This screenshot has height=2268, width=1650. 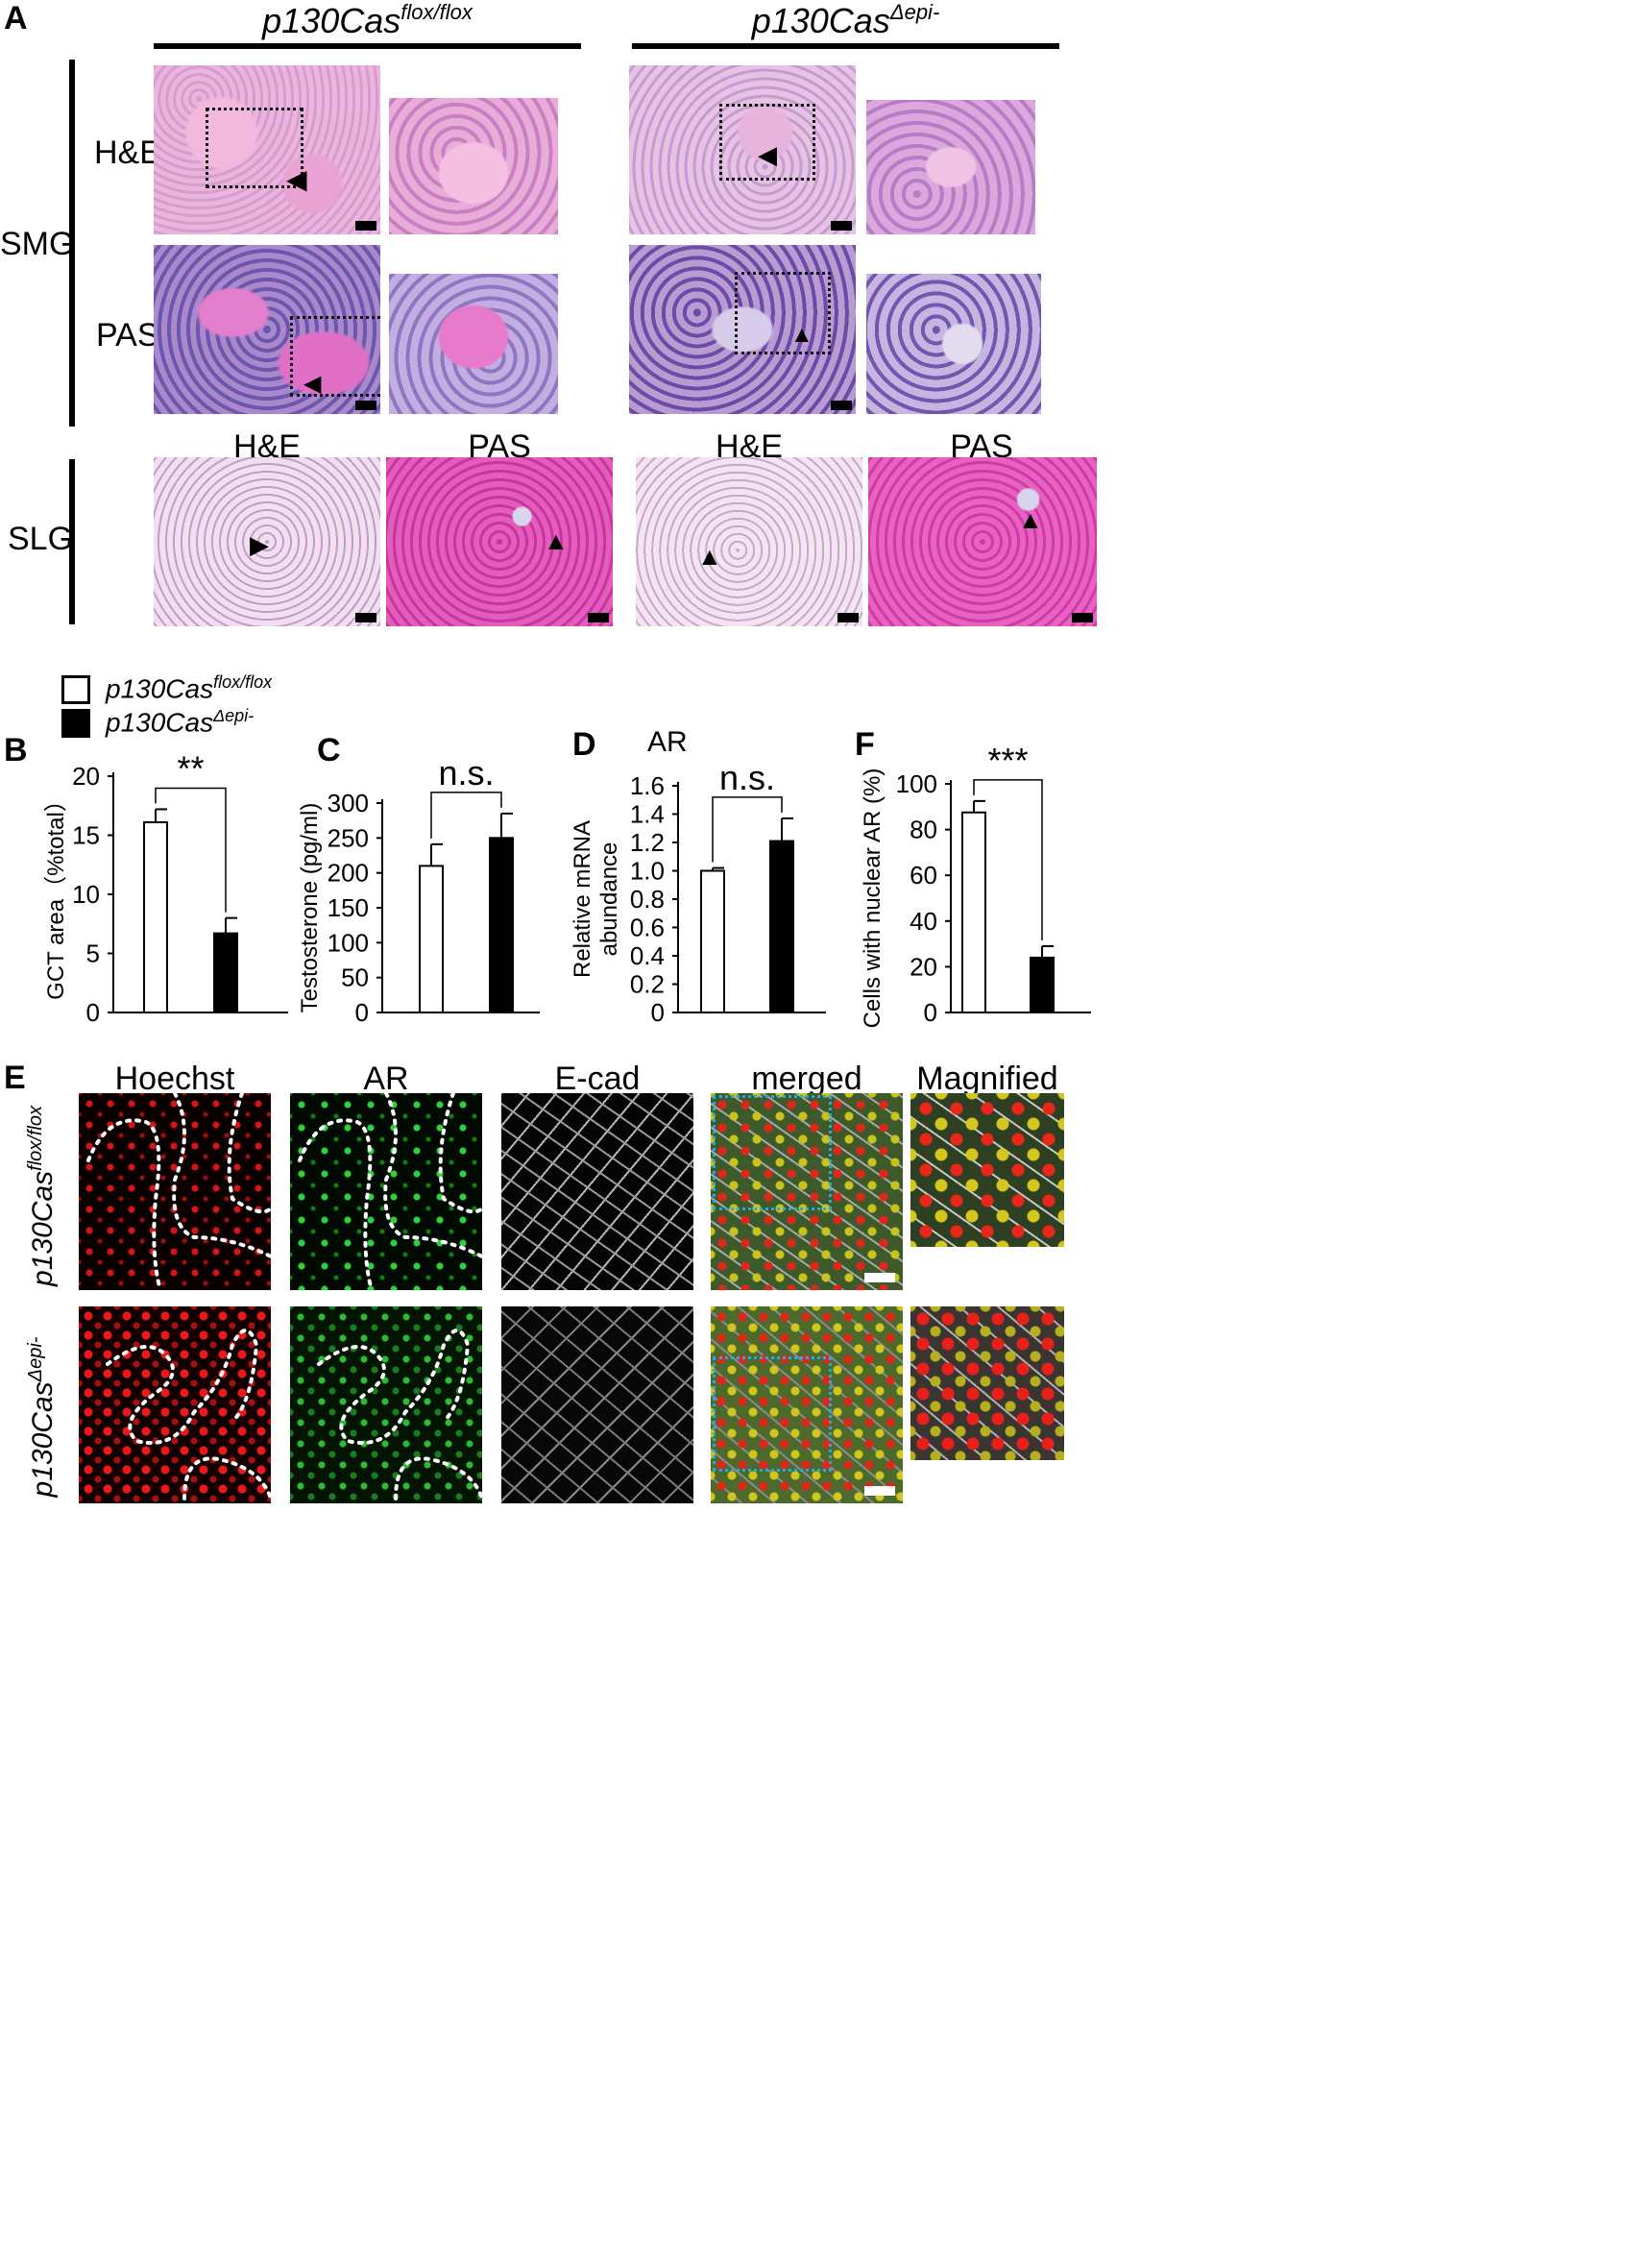 I want to click on chart-b: 0 5 10 15 20 ** GCT area（%total）, so click(x=166, y=887).